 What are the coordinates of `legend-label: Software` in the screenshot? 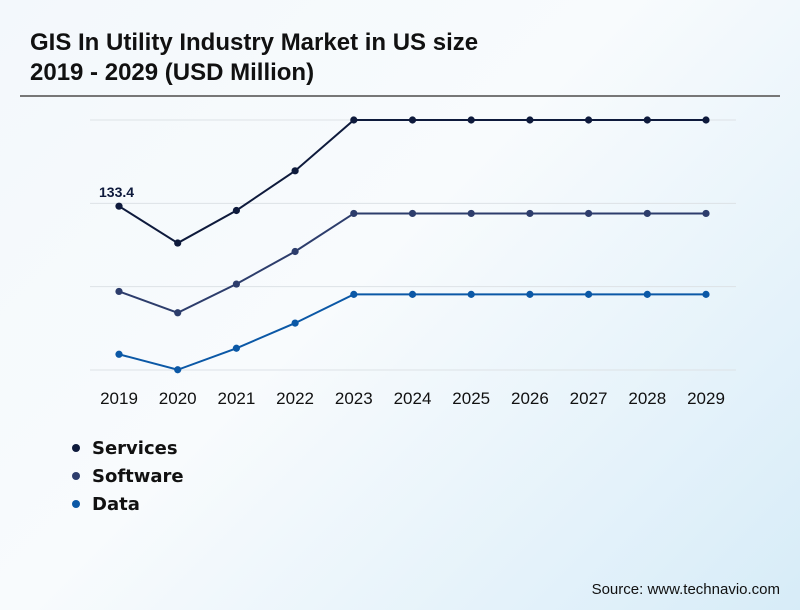 It's located at (138, 476).